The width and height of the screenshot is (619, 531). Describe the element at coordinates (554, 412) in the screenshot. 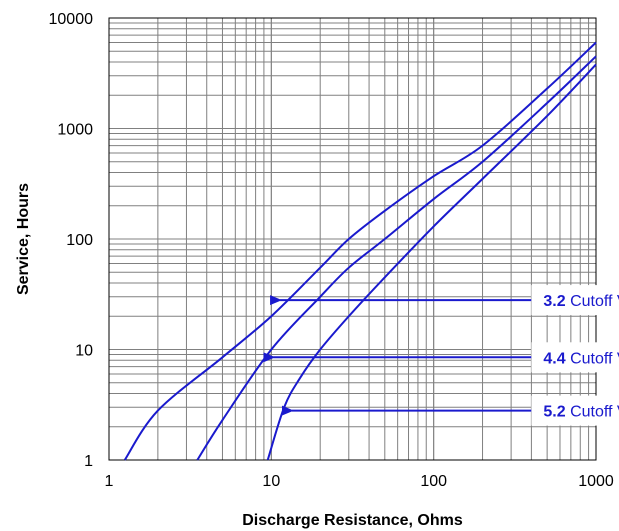

I see `annotation-cutoff-value: 5.2` at that location.